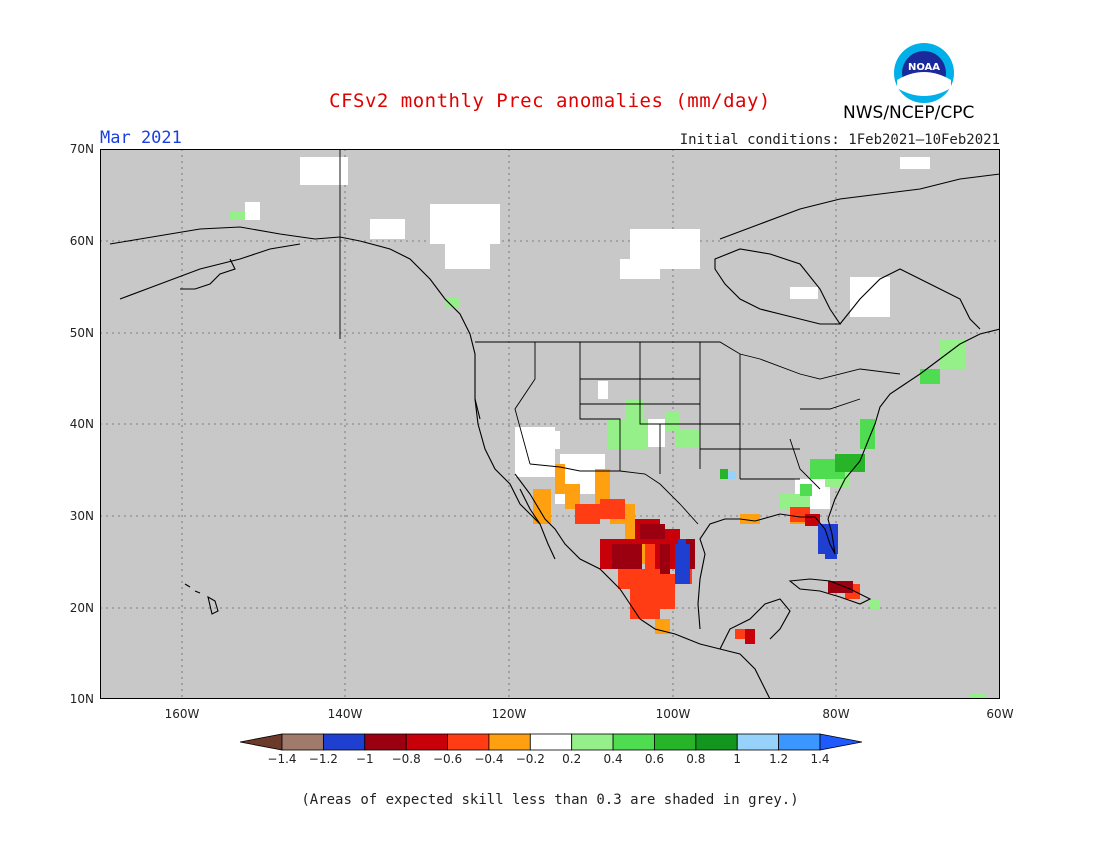 The width and height of the screenshot is (1100, 850). Describe the element at coordinates (447, 759) in the screenshot. I see `colorbar-tick-label: −0.6` at that location.